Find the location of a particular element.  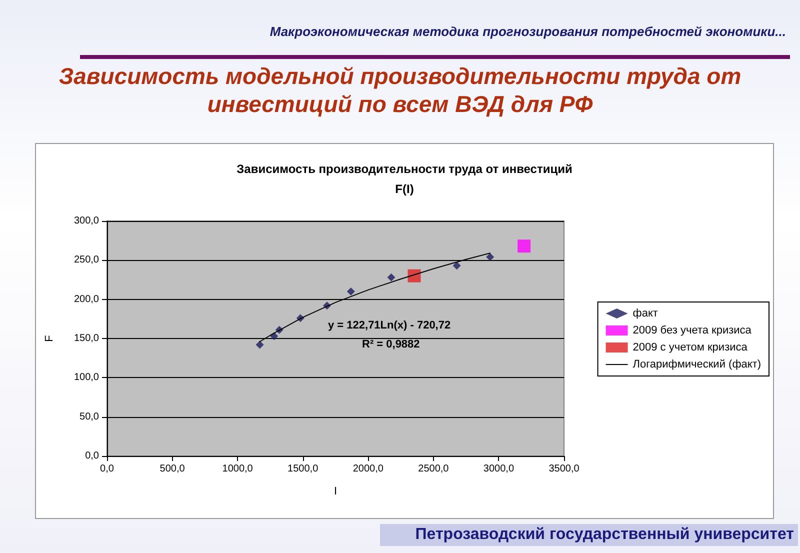

y-tick-label: 200,0 is located at coordinates (87, 299).